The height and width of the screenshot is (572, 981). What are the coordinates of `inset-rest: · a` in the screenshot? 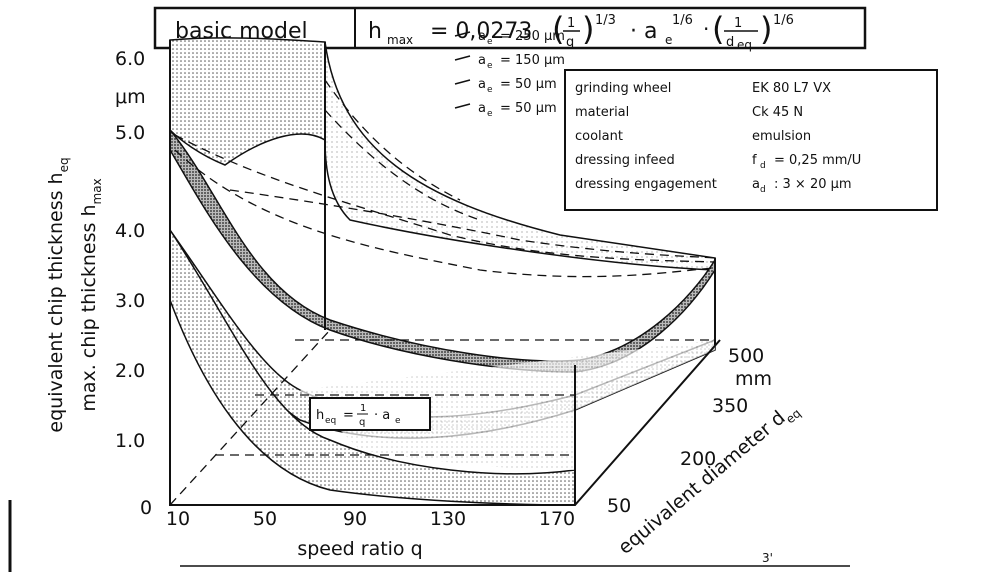 It's located at (382, 415).